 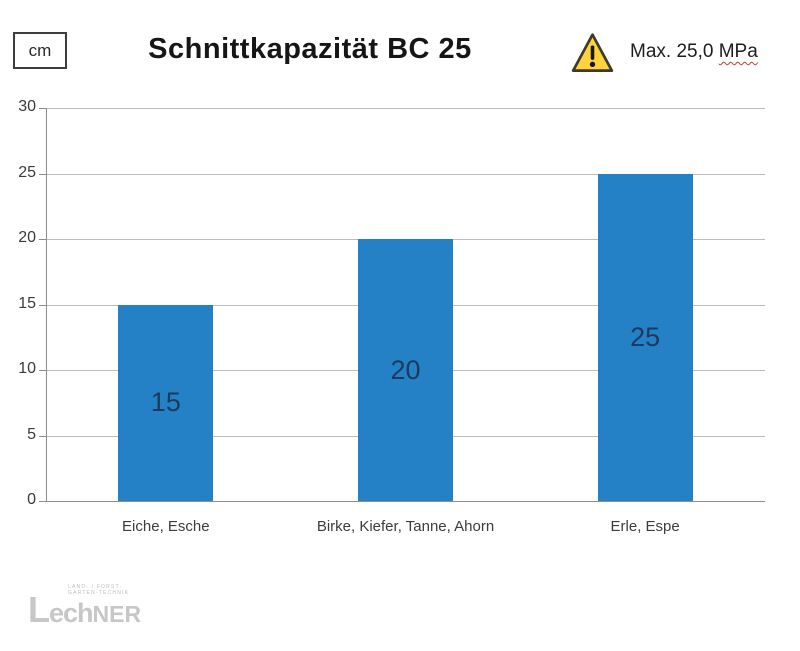 What do you see at coordinates (27, 172) in the screenshot?
I see `y-tick-label: 25` at bounding box center [27, 172].